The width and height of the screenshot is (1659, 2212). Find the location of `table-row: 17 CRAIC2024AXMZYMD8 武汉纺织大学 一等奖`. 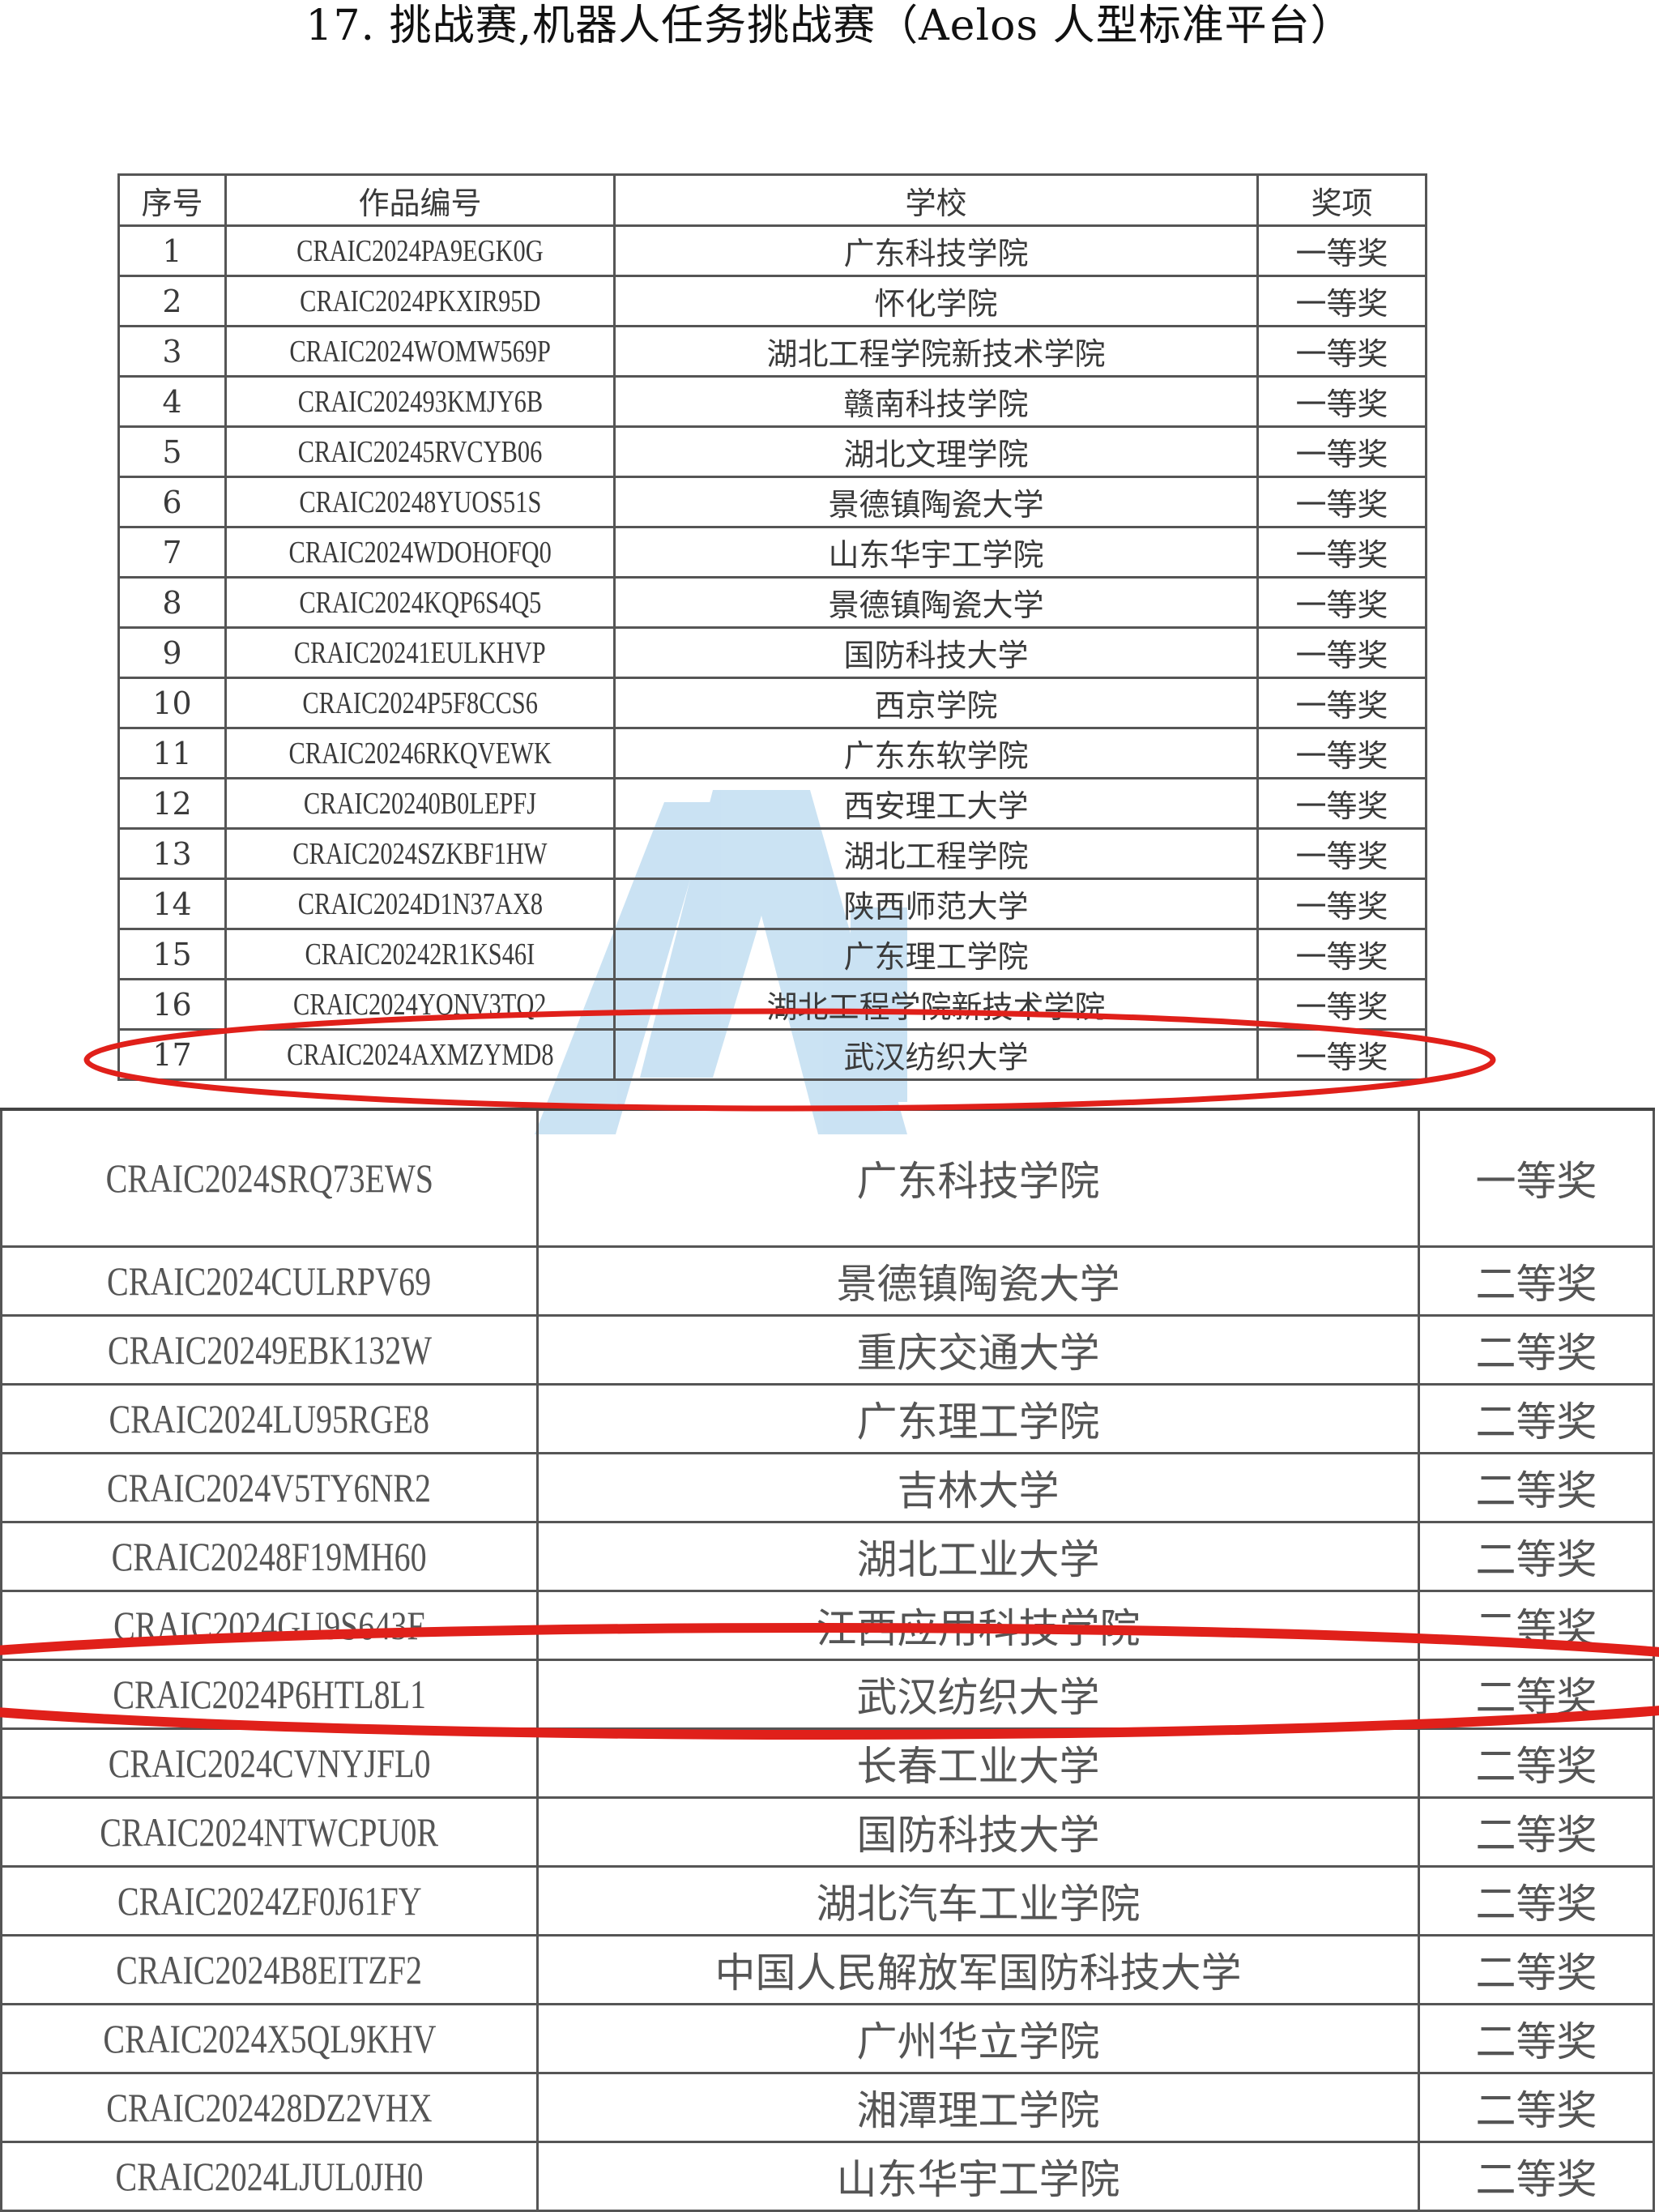

table-row: 17 CRAIC2024AXMZYMD8 武汉纺织大学 一等奖 is located at coordinates (772, 1054).